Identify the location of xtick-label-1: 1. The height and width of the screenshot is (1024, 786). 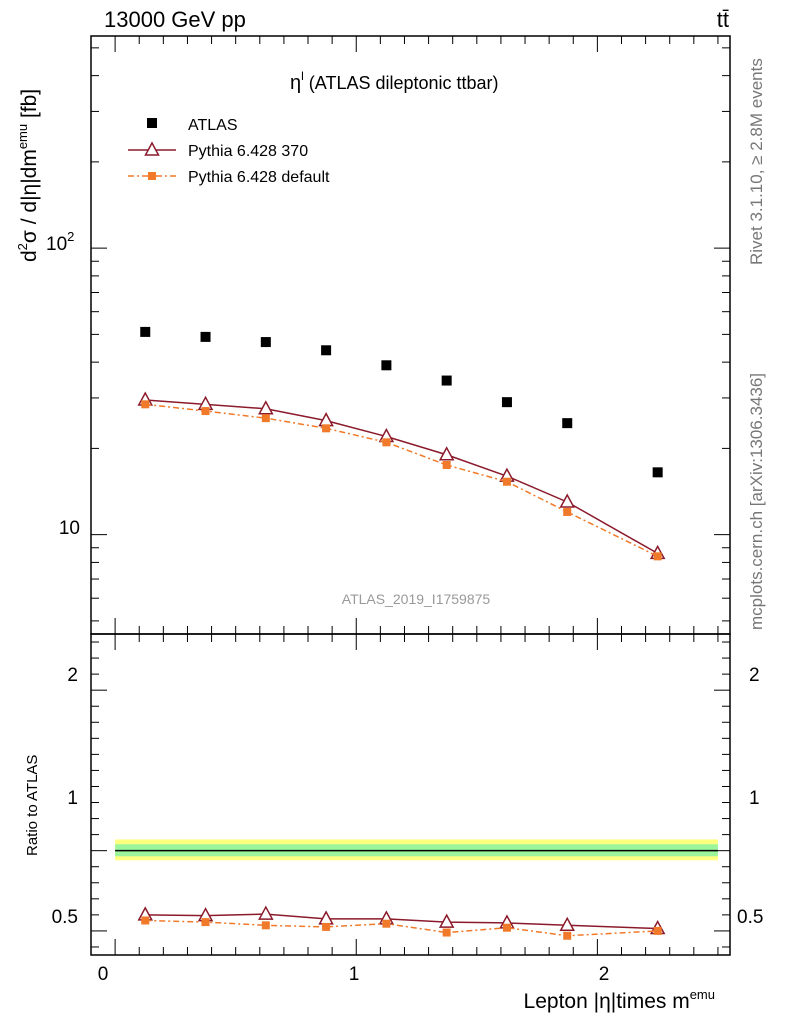
(354, 974).